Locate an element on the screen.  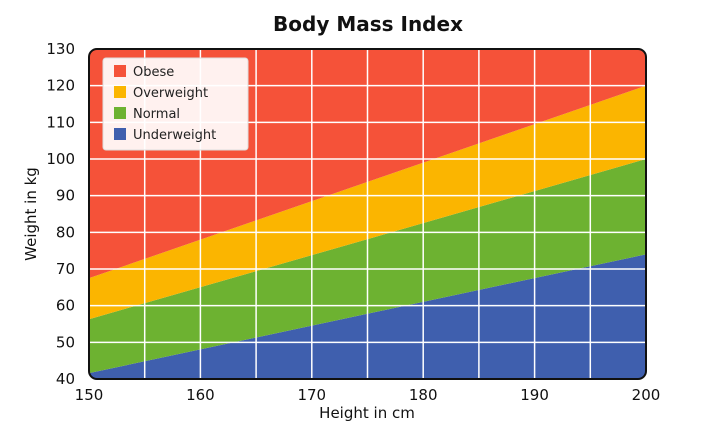
x-tick-label: 190 is located at coordinates (534, 395).